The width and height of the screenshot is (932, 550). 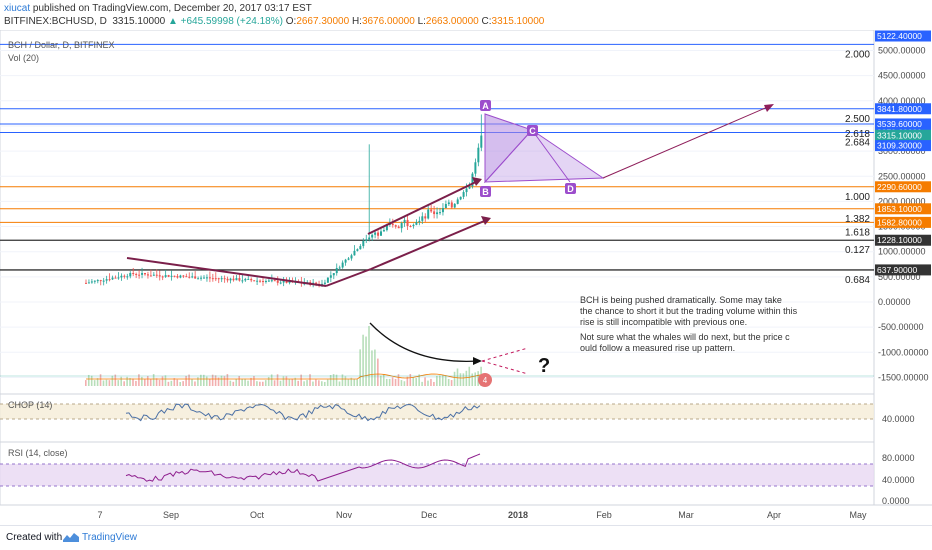 What do you see at coordinates (17, 8) in the screenshot?
I see `author-link: xiucat` at bounding box center [17, 8].